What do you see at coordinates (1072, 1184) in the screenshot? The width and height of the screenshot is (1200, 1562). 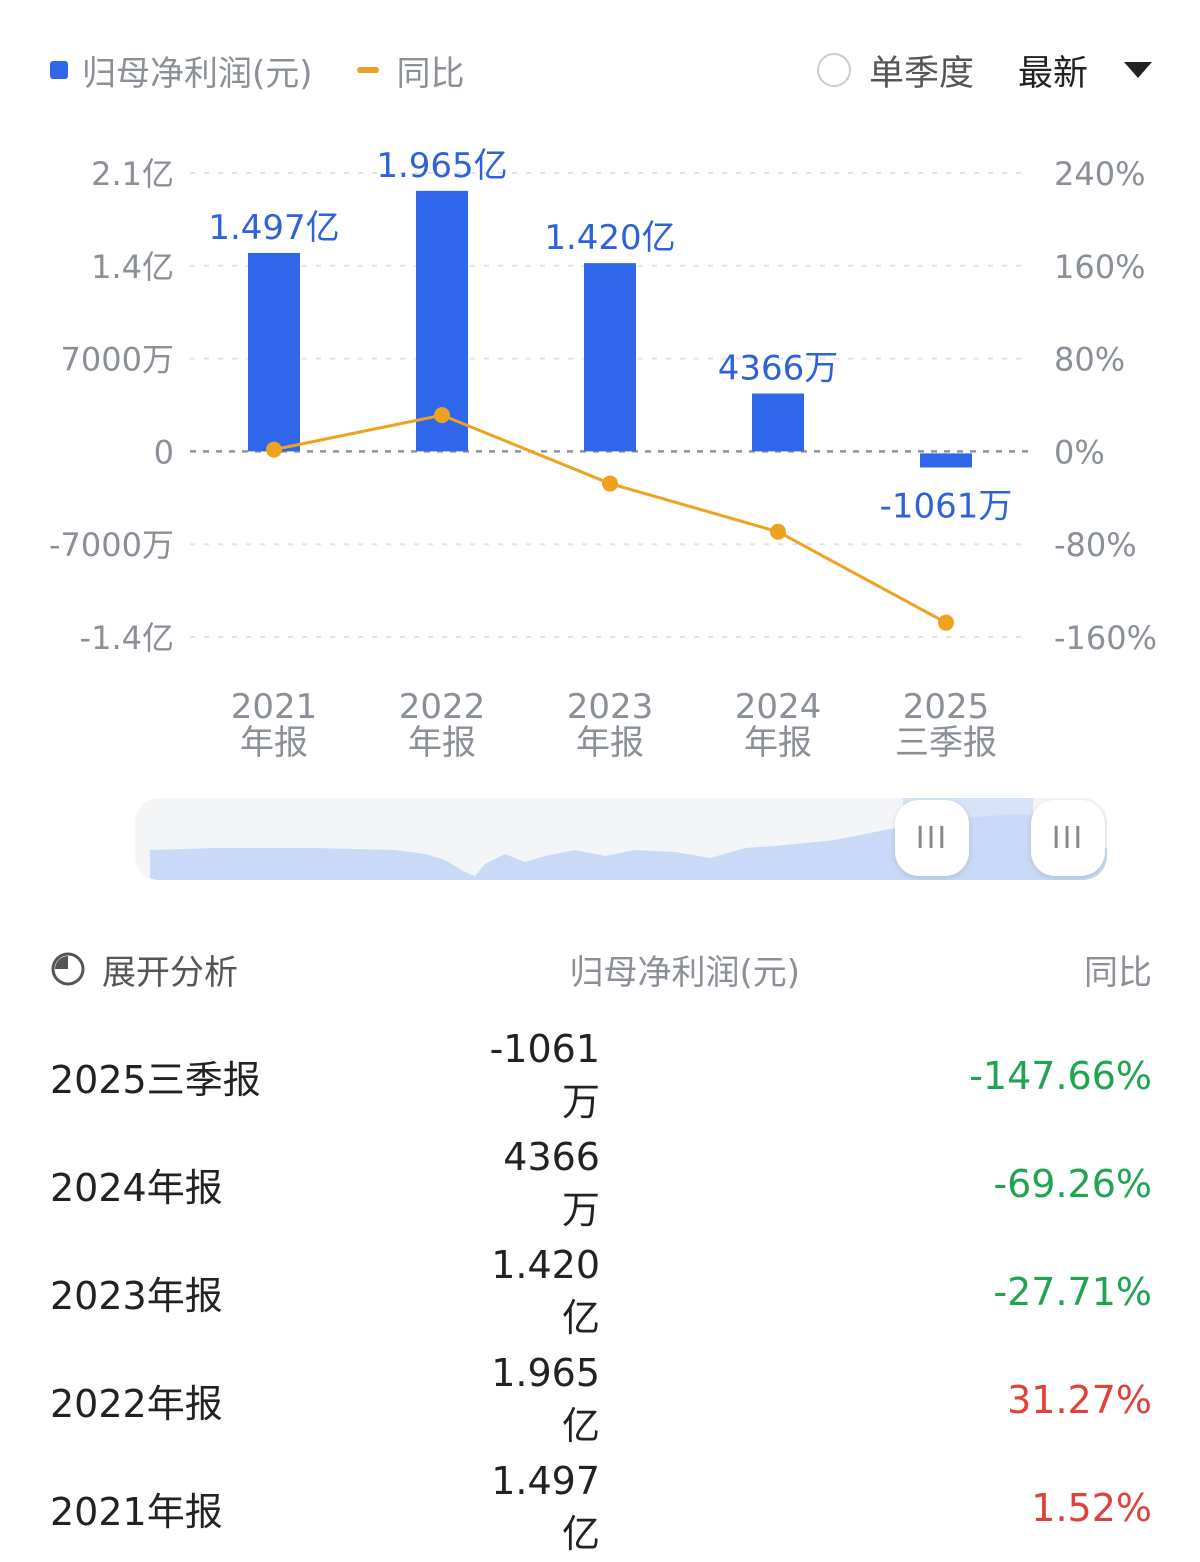 I see `row-yoy: -69.26%` at bounding box center [1072, 1184].